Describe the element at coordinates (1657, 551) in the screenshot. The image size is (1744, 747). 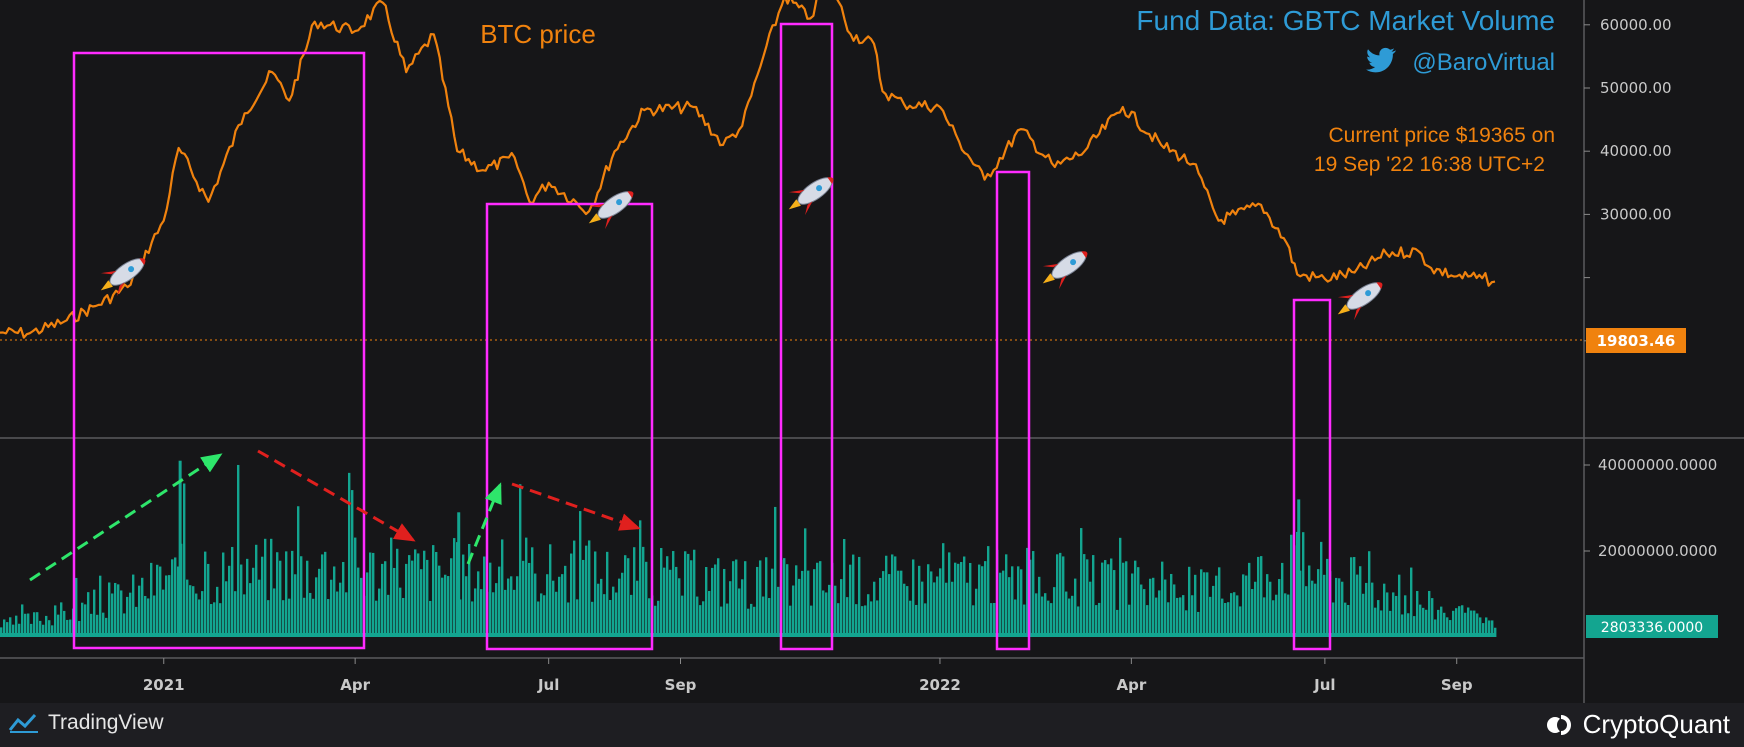
I see `volume-tick-label: 20000000.0000` at that location.